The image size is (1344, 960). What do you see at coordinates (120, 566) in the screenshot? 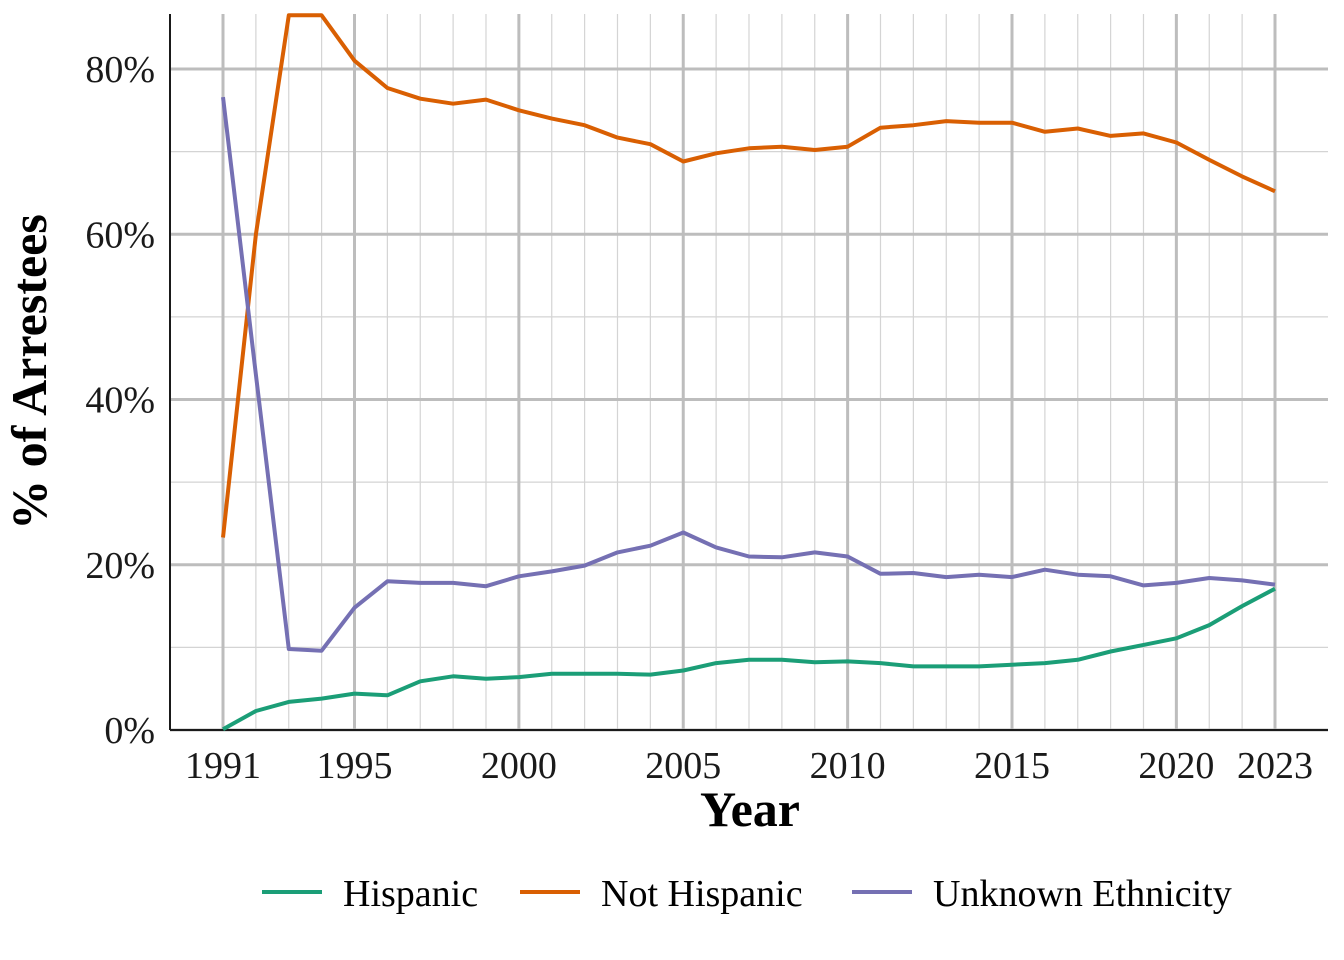
I see `y-tick-label: 20%` at bounding box center [120, 566].